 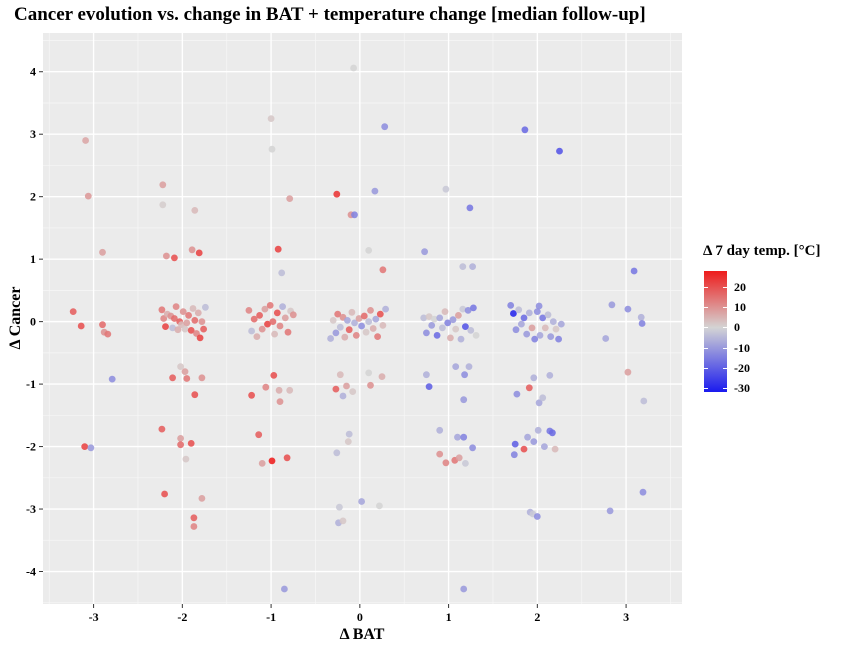 I want to click on x-tick-label: -2, so click(x=182, y=617).